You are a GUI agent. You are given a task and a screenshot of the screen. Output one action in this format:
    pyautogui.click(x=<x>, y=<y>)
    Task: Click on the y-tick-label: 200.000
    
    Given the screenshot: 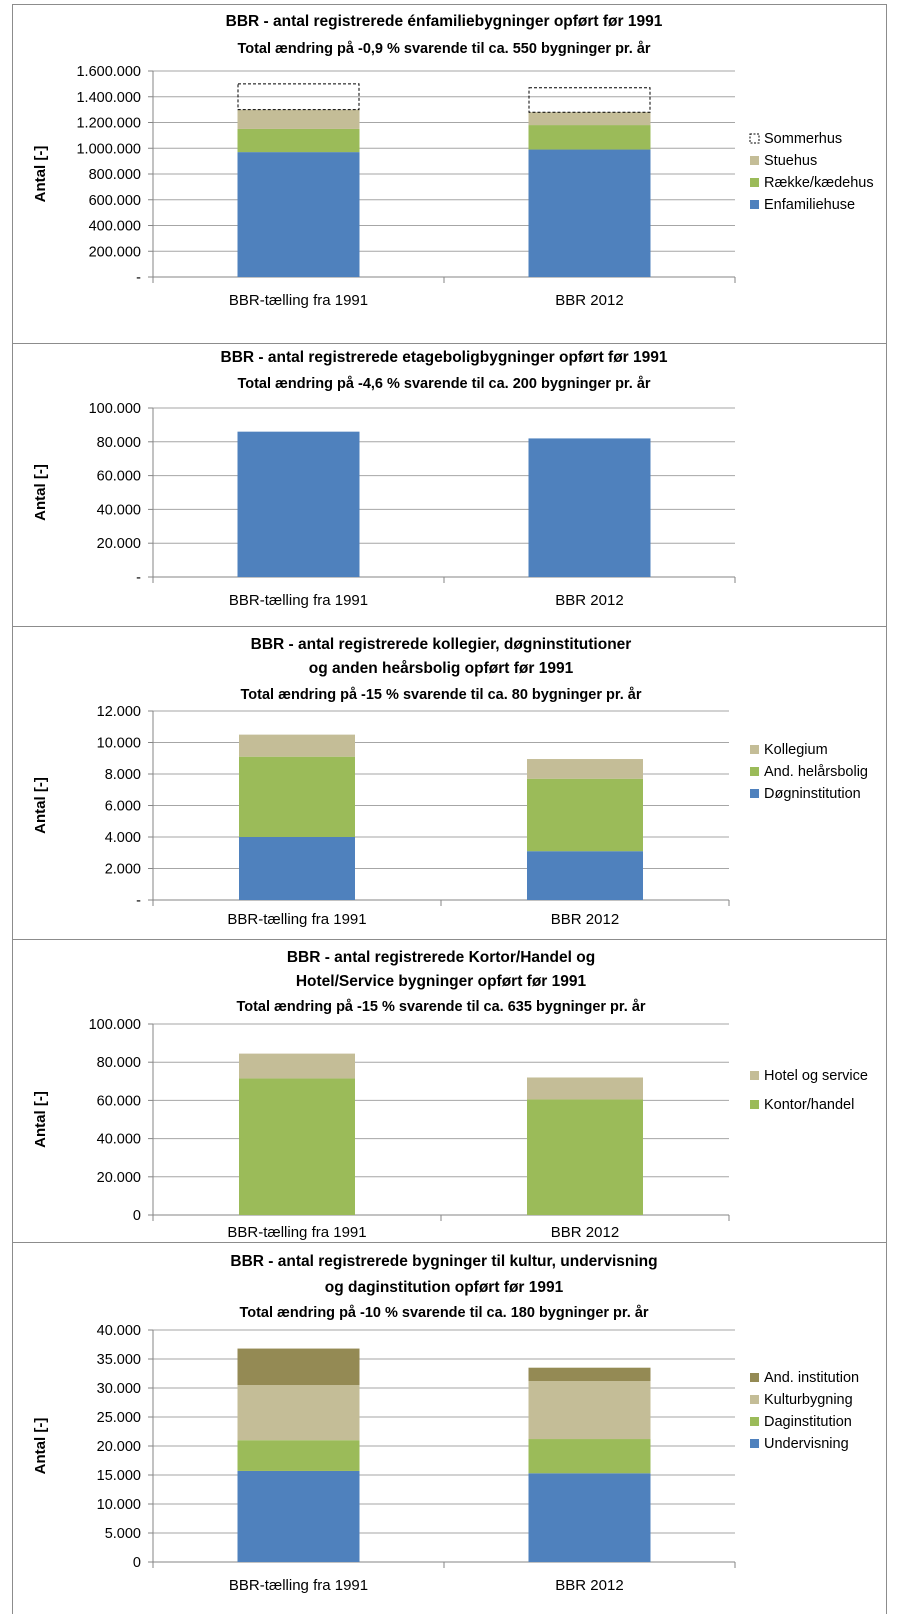 What is the action you would take?
    pyautogui.click(x=115, y=252)
    